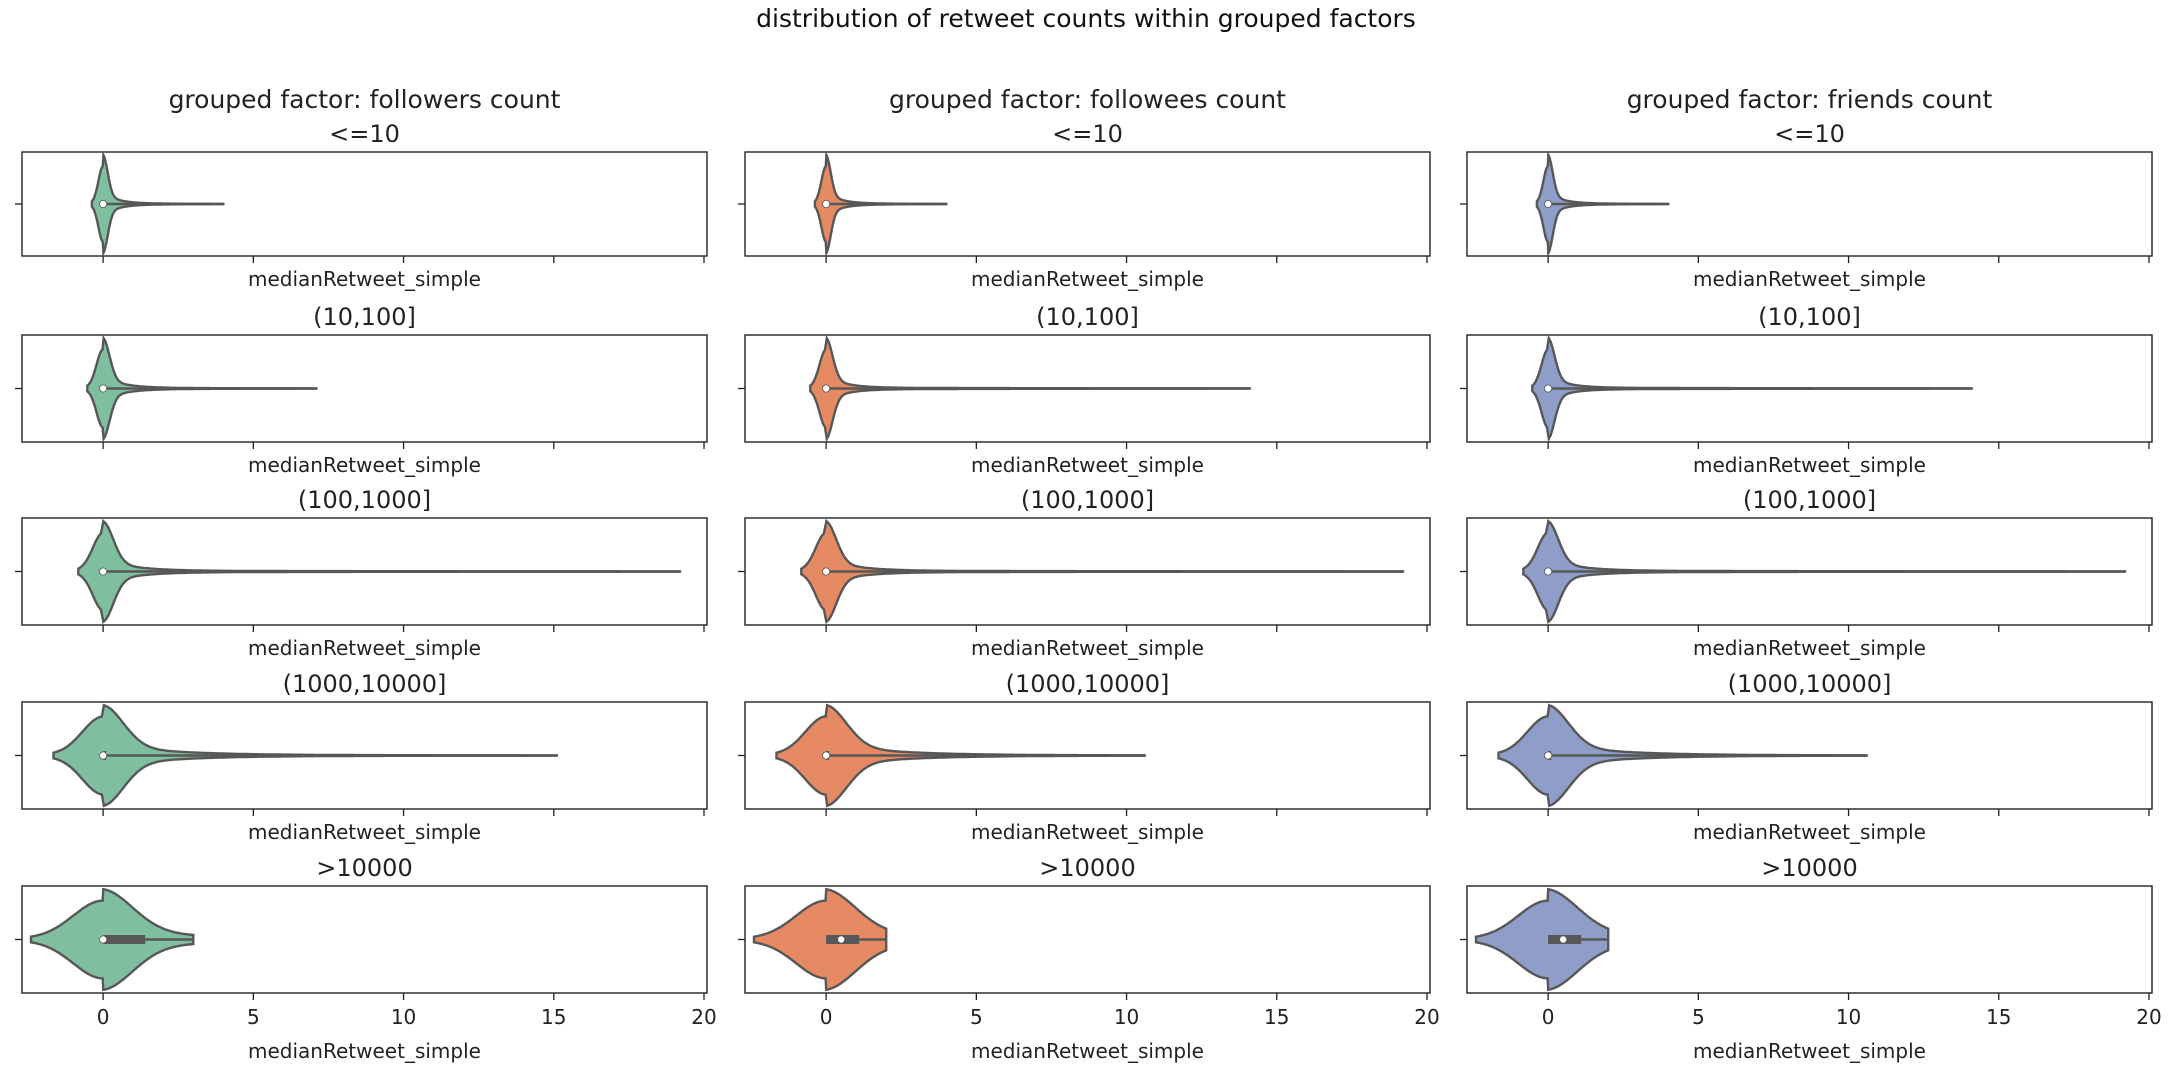 This screenshot has height=1076, width=2172. I want to click on x-tick-label-friends-20: 20, so click(2148, 1017).